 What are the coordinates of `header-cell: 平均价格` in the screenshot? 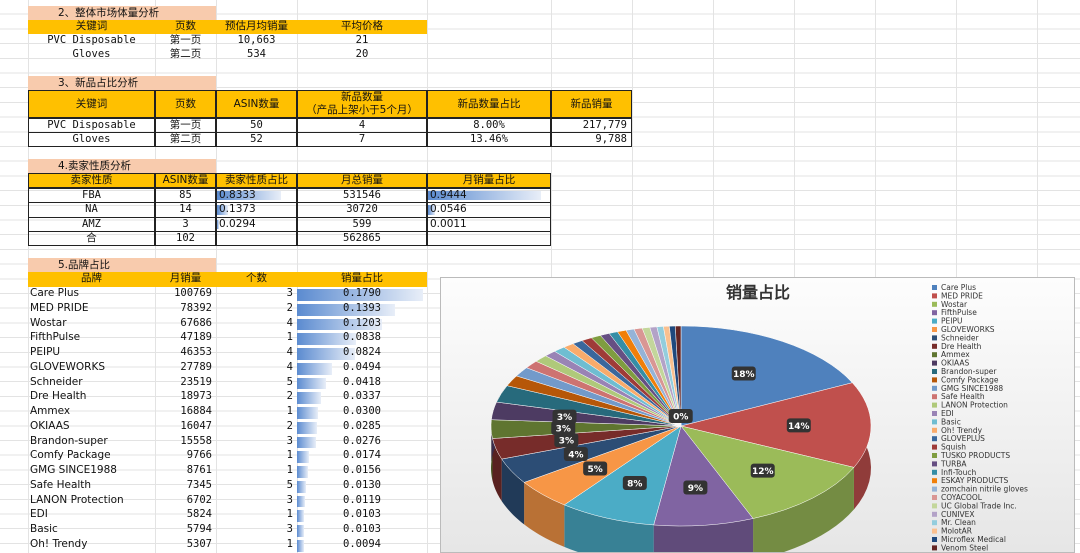 It's located at (362, 27).